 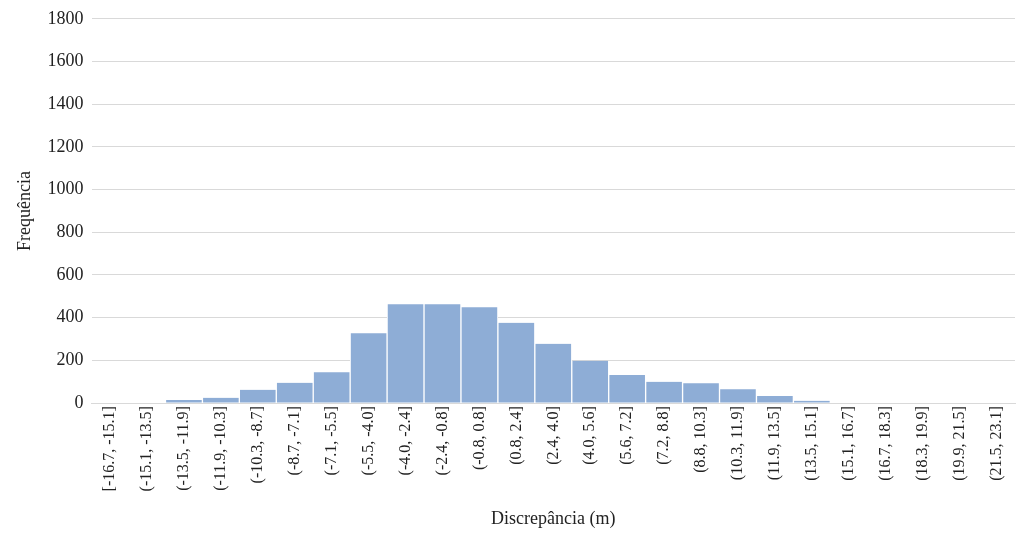 I want to click on x-tick-label: (2.4, 4.0], so click(x=552, y=435).